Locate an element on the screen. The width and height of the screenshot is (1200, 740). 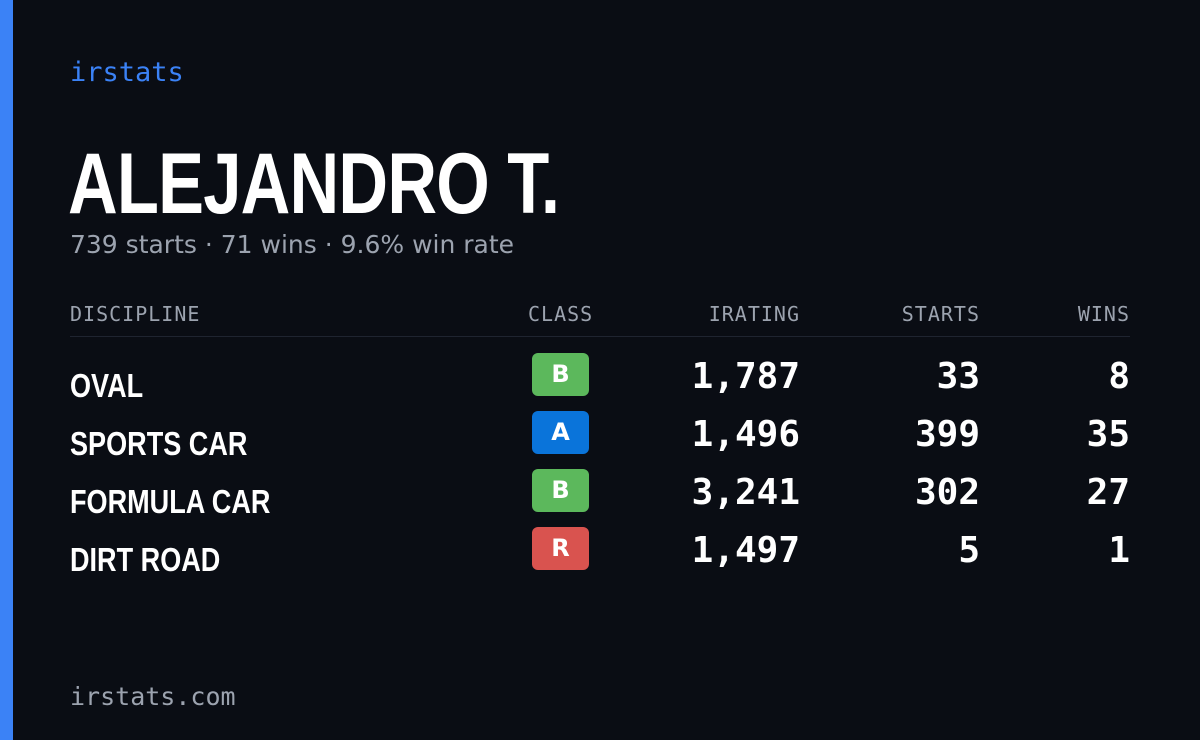
header-discipline: DISCIPLINE is located at coordinates (135, 314).